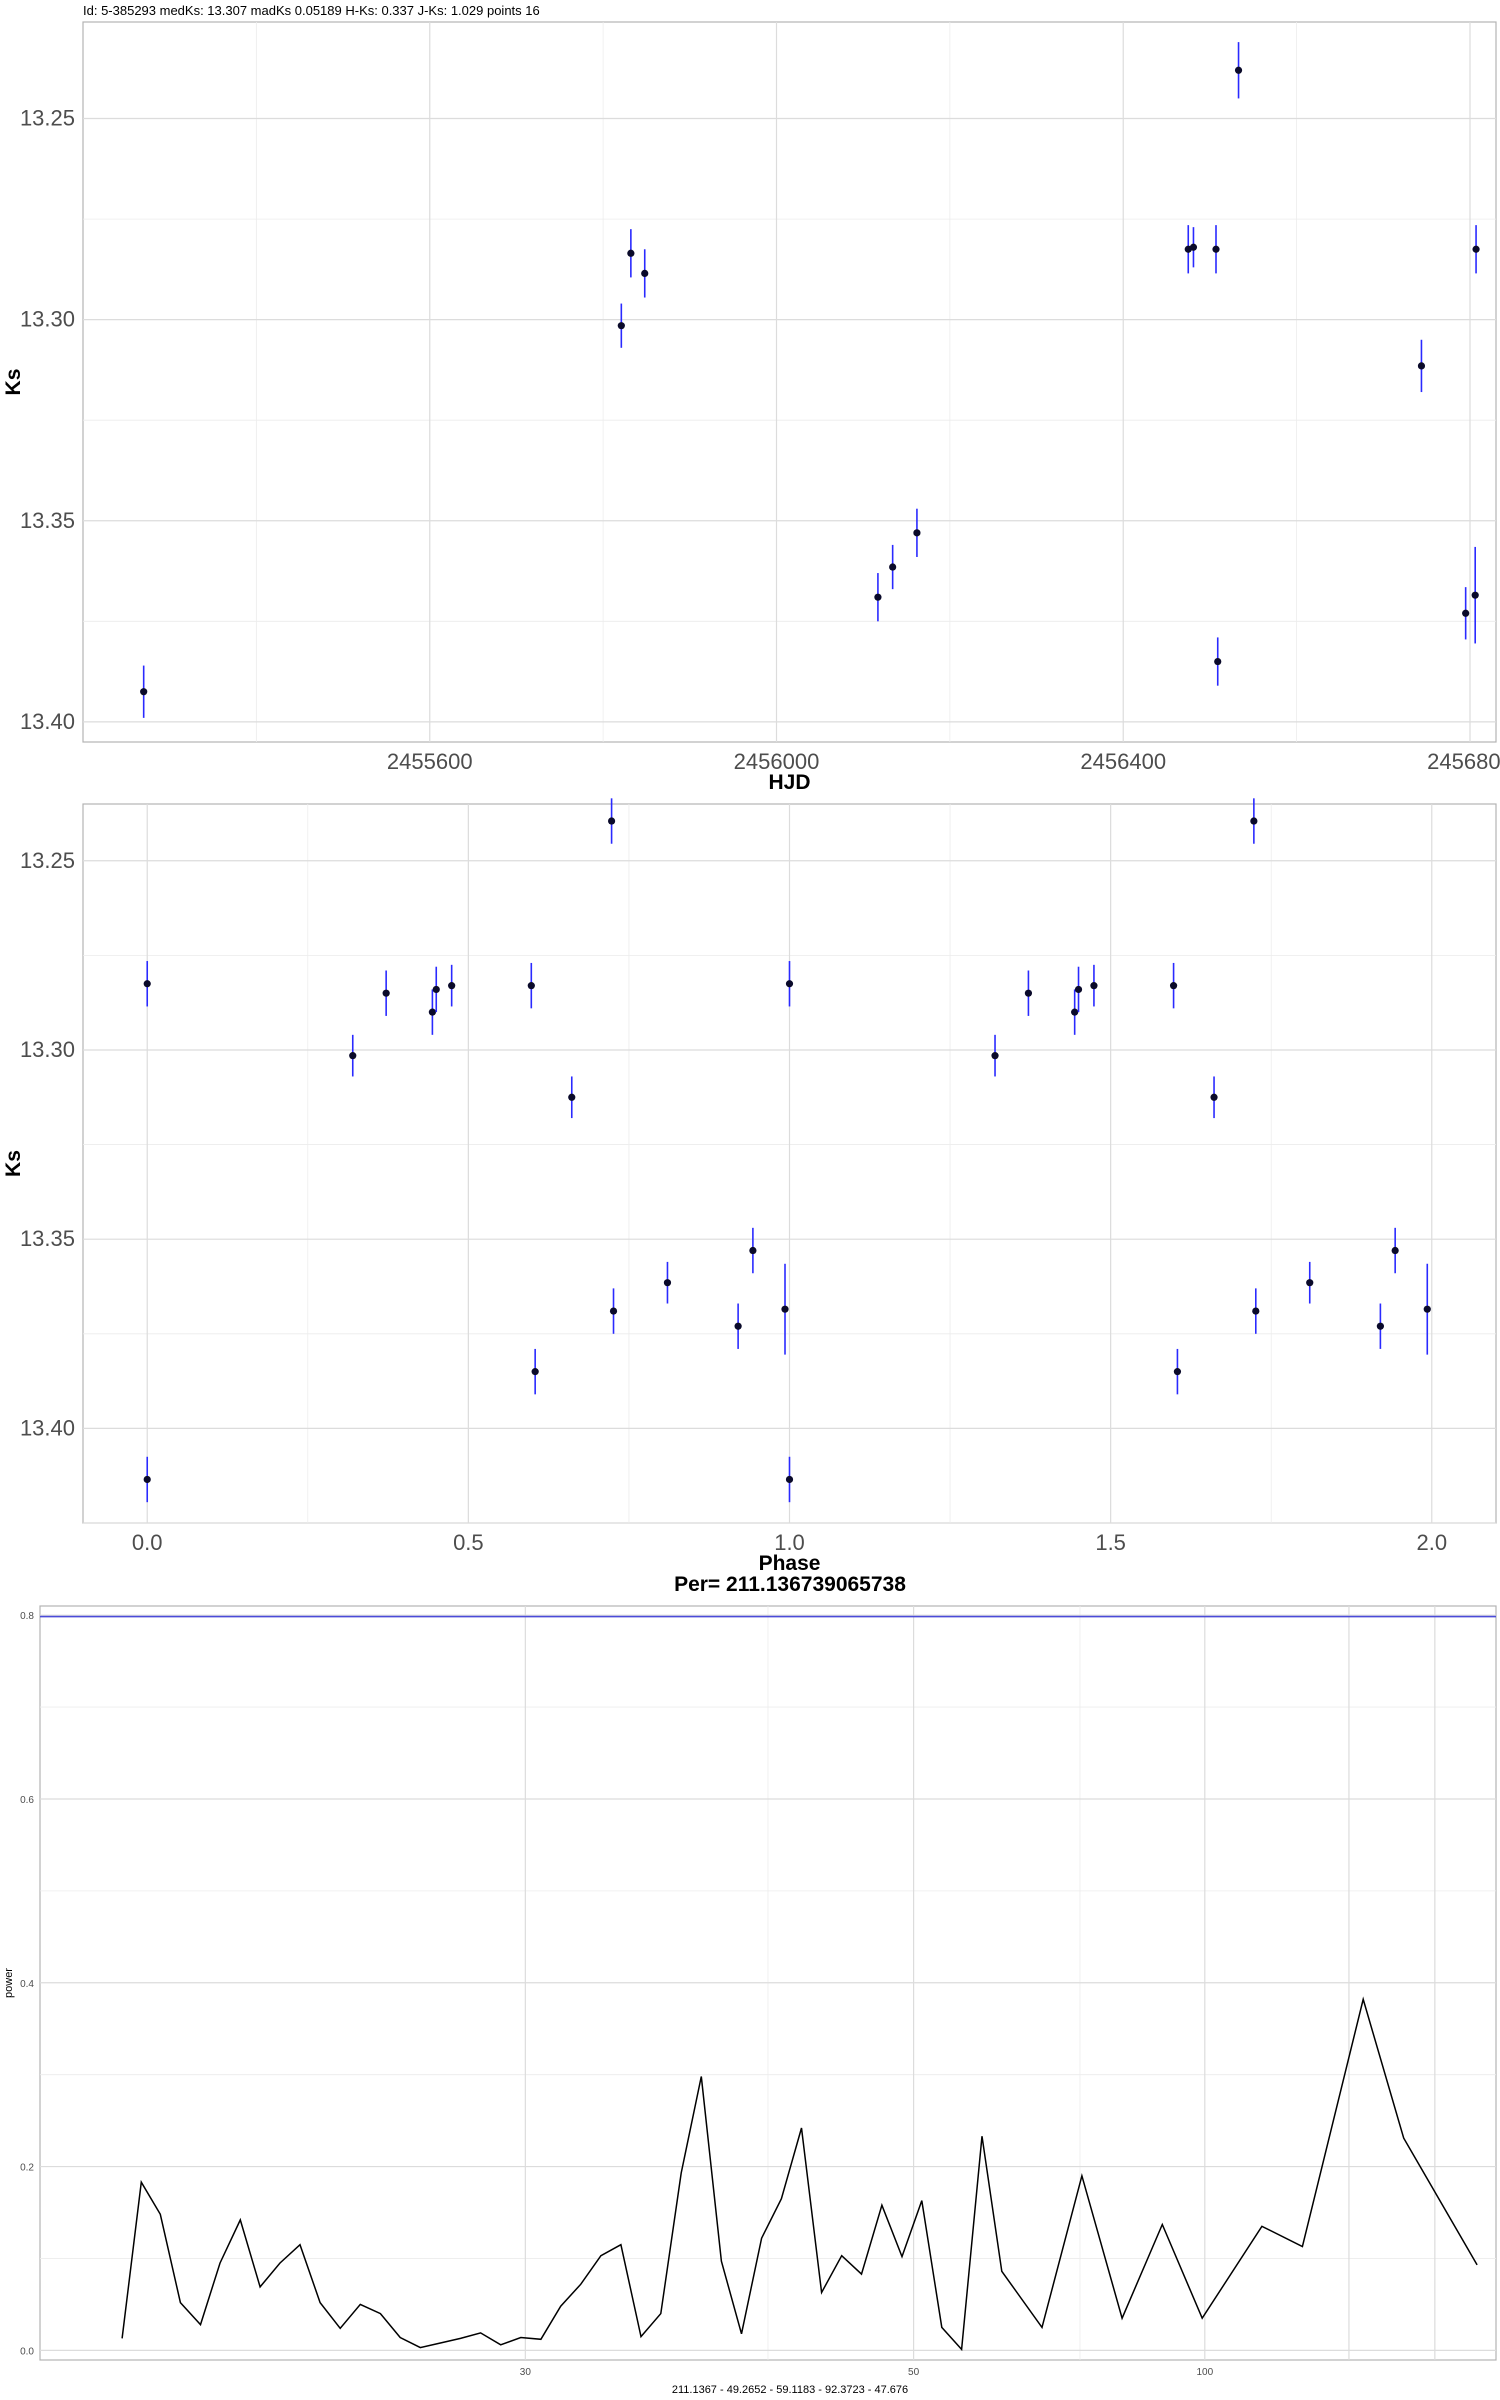 The width and height of the screenshot is (1500, 2400). What do you see at coordinates (1463, 761) in the screenshot?
I see `x-tick-label: 2456800` at bounding box center [1463, 761].